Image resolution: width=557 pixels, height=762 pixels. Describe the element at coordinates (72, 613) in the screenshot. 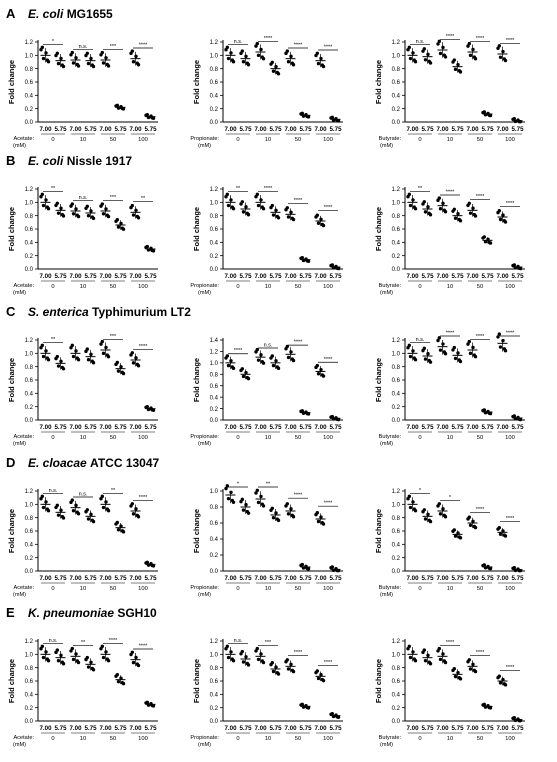

I see `species-name: K. pneumoniae` at that location.